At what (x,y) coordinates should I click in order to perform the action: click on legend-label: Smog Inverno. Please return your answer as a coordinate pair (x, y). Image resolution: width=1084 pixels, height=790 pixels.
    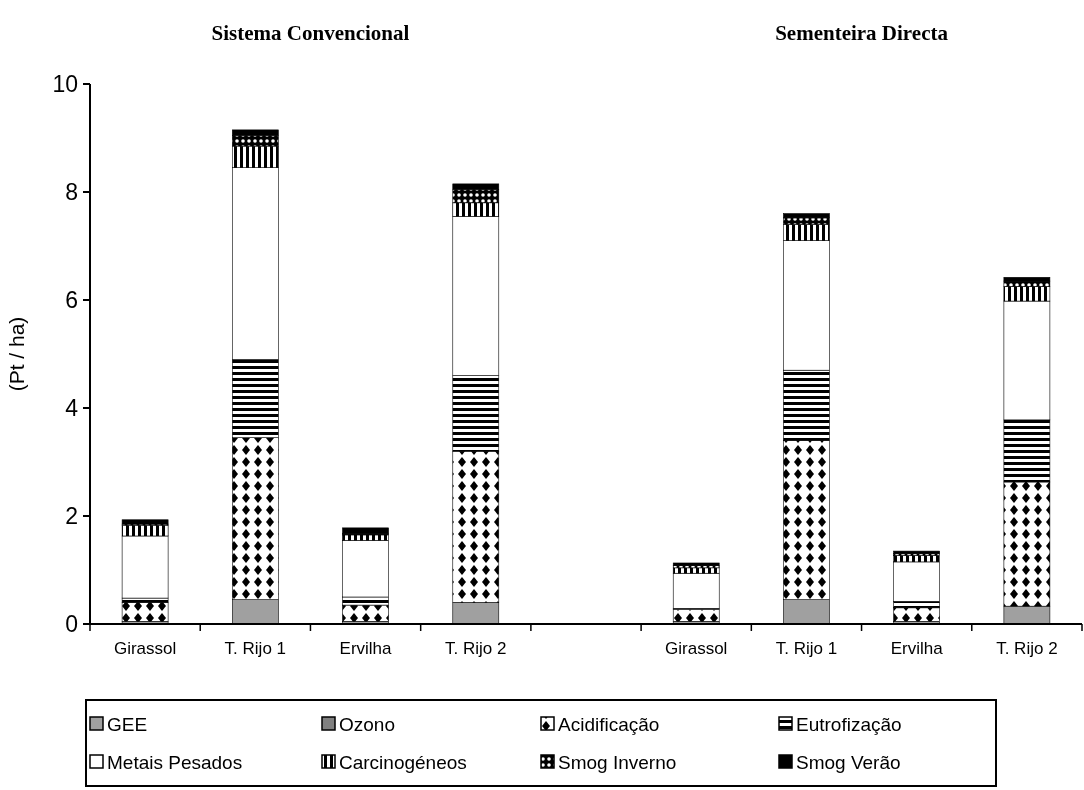
    Looking at the image, I should click on (617, 762).